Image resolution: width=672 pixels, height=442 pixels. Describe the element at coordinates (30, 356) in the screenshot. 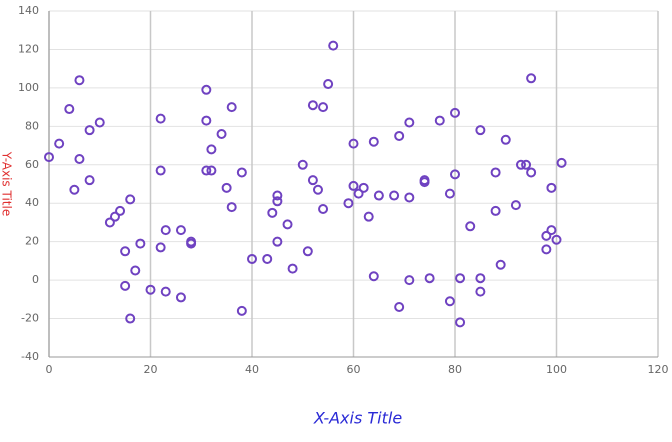

I see `y-tick-label: -40` at that location.